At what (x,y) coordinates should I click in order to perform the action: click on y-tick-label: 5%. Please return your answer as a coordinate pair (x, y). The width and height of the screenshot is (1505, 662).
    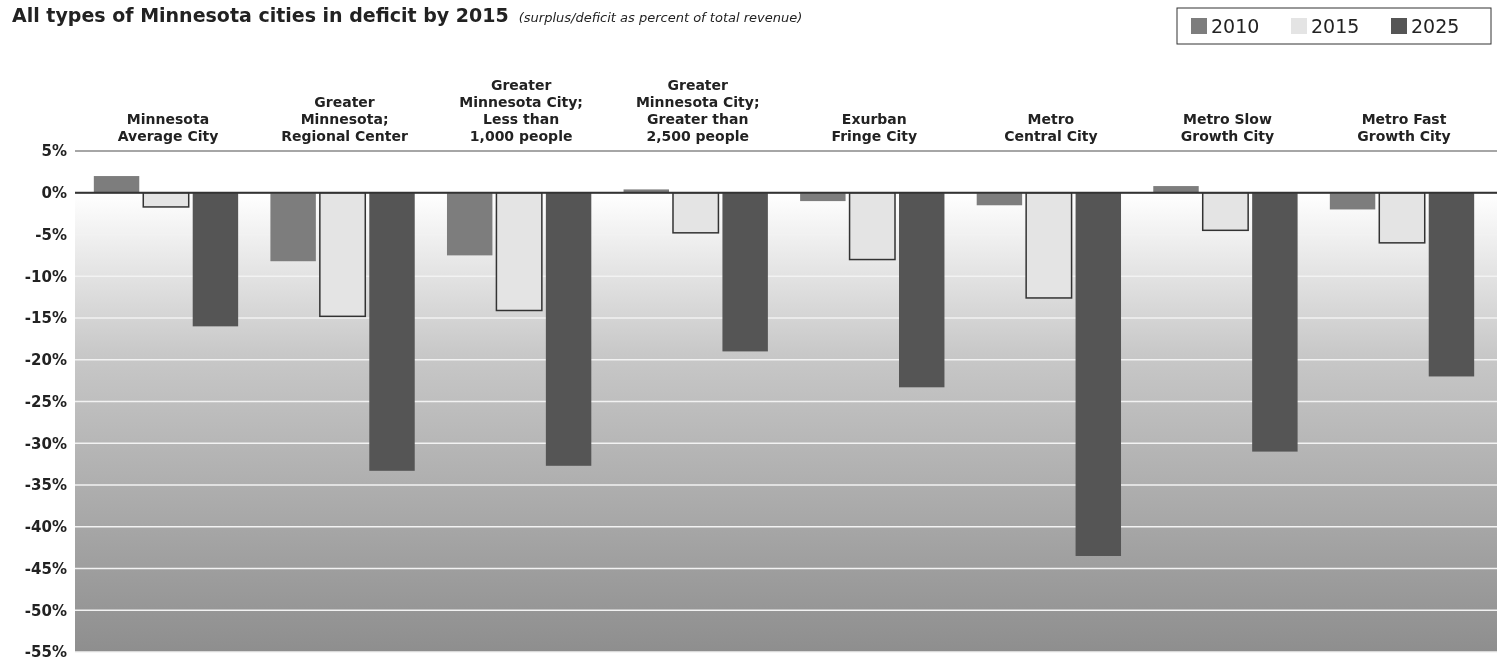
    Looking at the image, I should click on (54, 151).